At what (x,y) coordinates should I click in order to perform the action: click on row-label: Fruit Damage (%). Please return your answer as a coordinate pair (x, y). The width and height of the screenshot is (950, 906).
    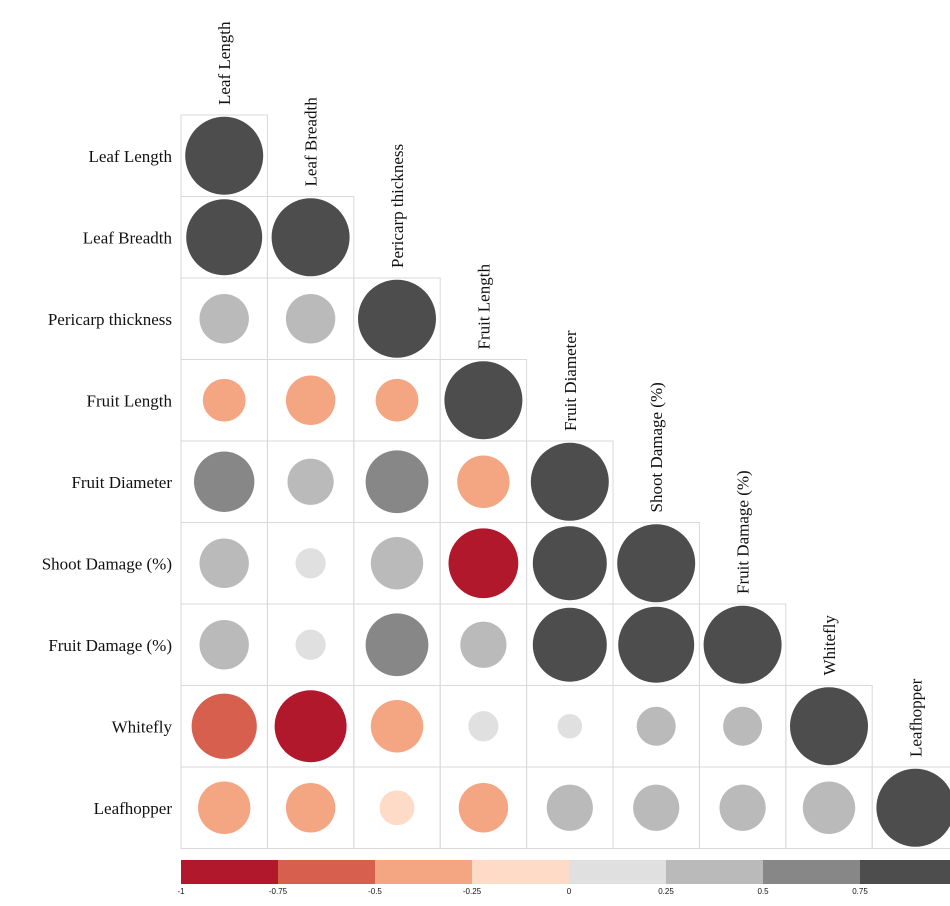
    Looking at the image, I should click on (110, 645).